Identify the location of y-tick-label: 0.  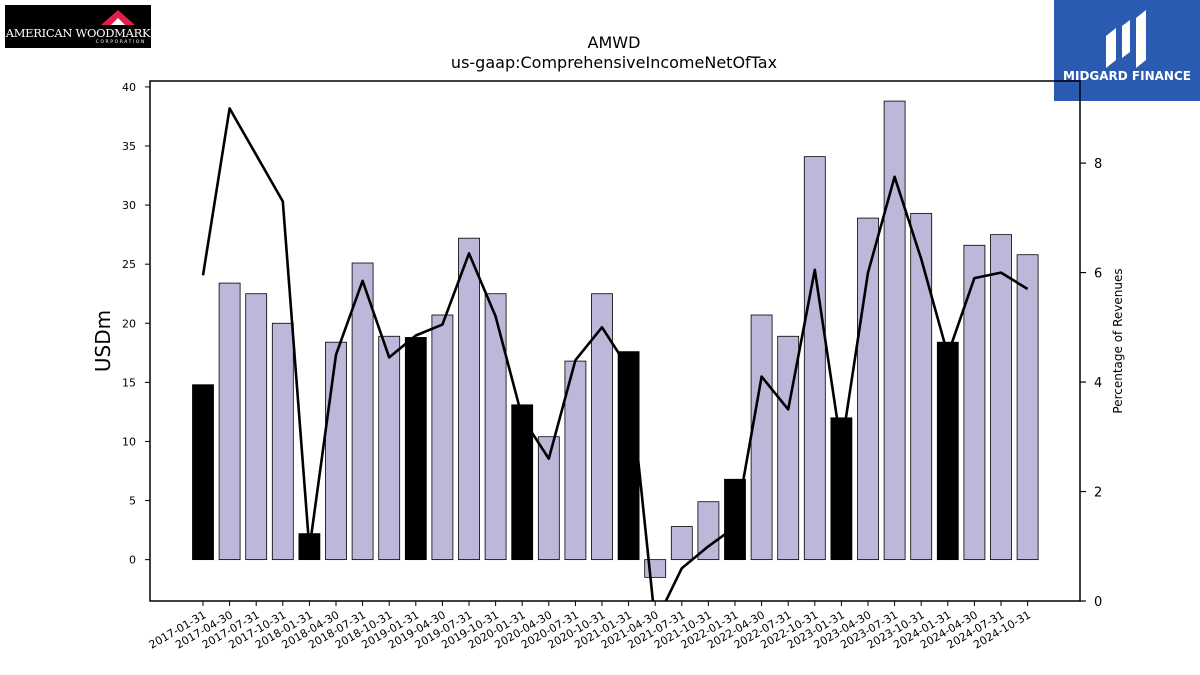
(132, 560).